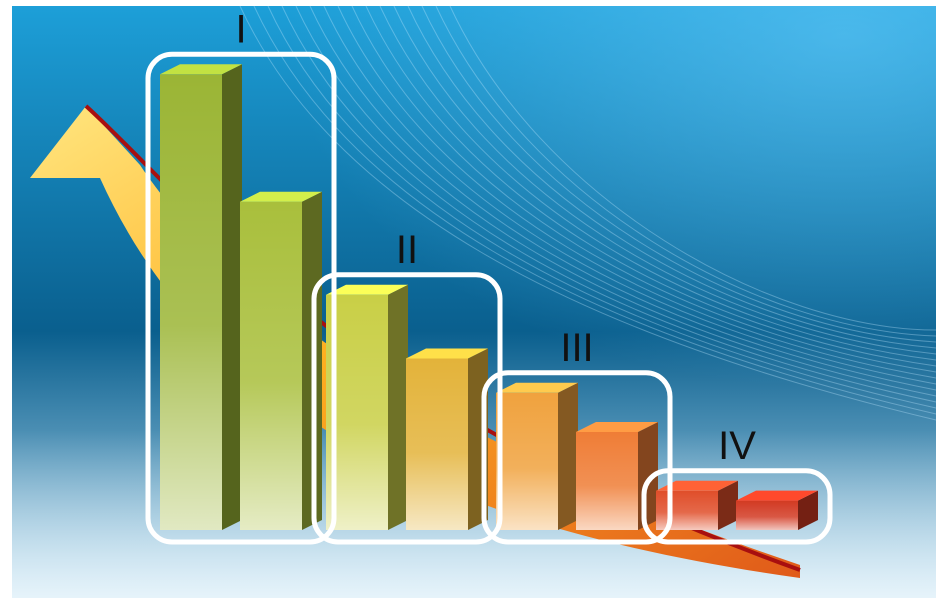  I want to click on group-box-IV, so click(737, 506).